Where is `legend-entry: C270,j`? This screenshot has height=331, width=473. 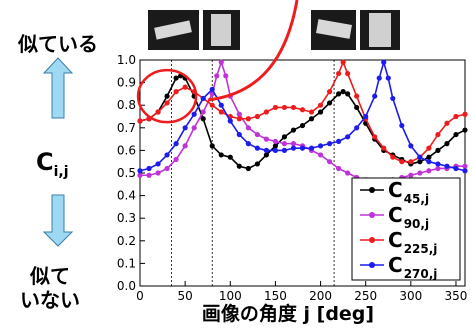 legend-entry: C270,j is located at coordinates (412, 267).